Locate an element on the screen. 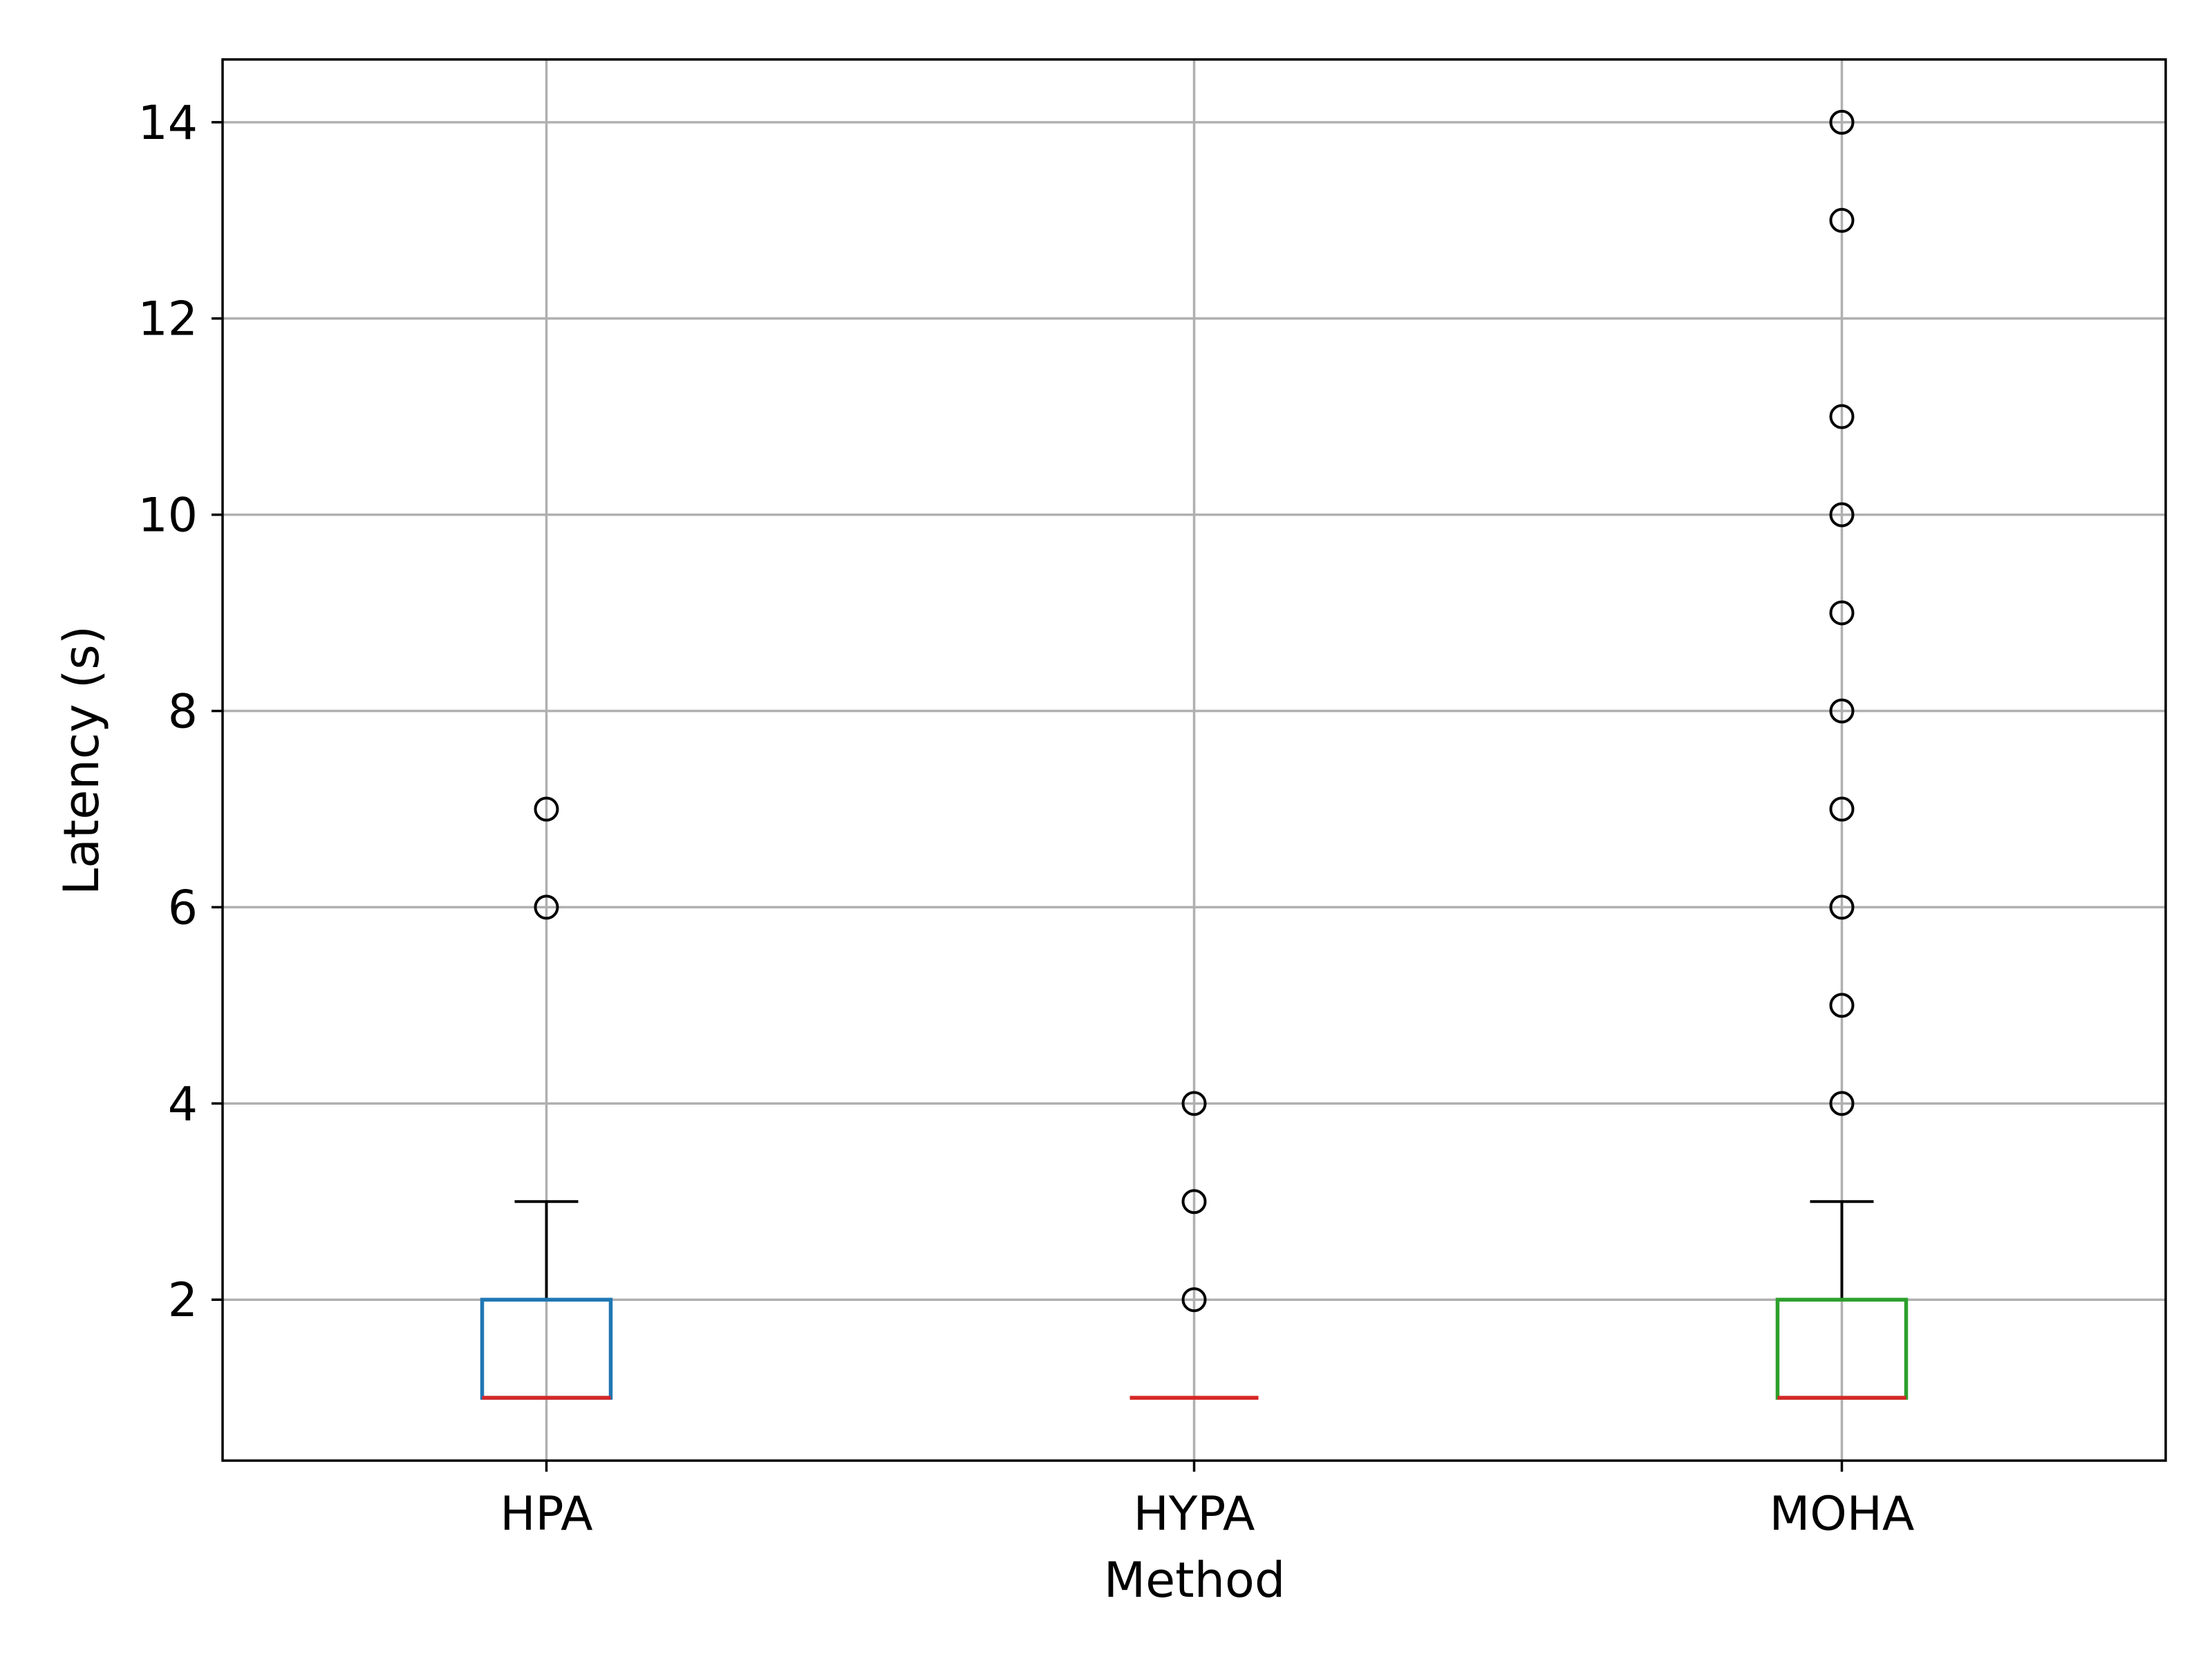 This screenshot has width=2212, height=1659. y-axis-title: Latency (s) is located at coordinates (82, 760).